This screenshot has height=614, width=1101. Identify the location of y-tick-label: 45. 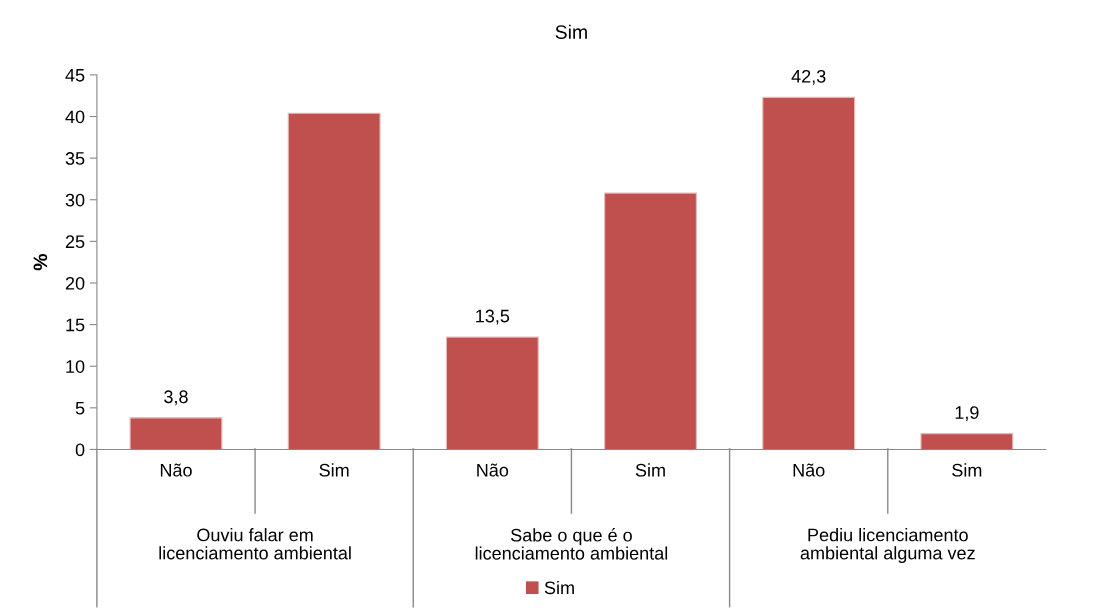
(75, 75).